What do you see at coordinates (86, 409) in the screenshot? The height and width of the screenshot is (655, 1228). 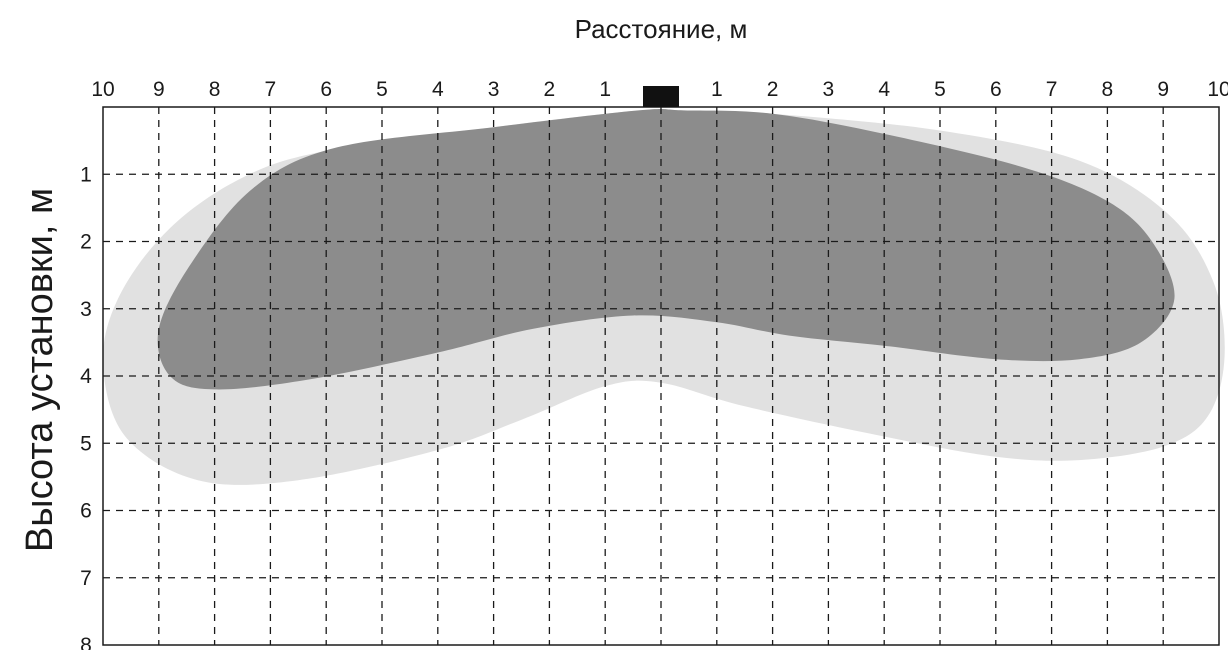 I see `y-tick-labels: 1 2 3 4 5 6 7 8` at bounding box center [86, 409].